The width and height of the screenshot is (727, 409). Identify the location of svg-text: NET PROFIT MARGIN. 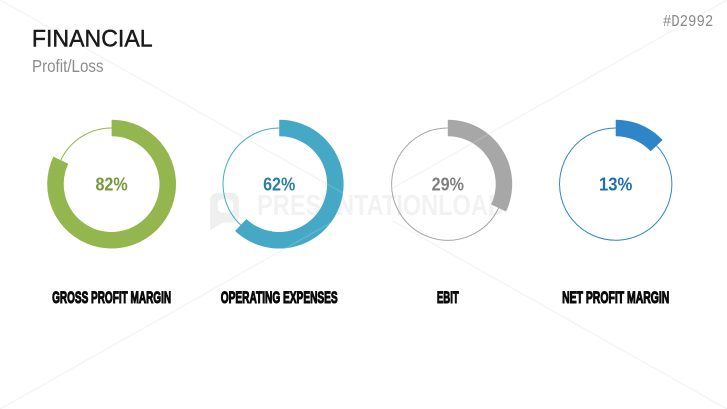
(615, 296).